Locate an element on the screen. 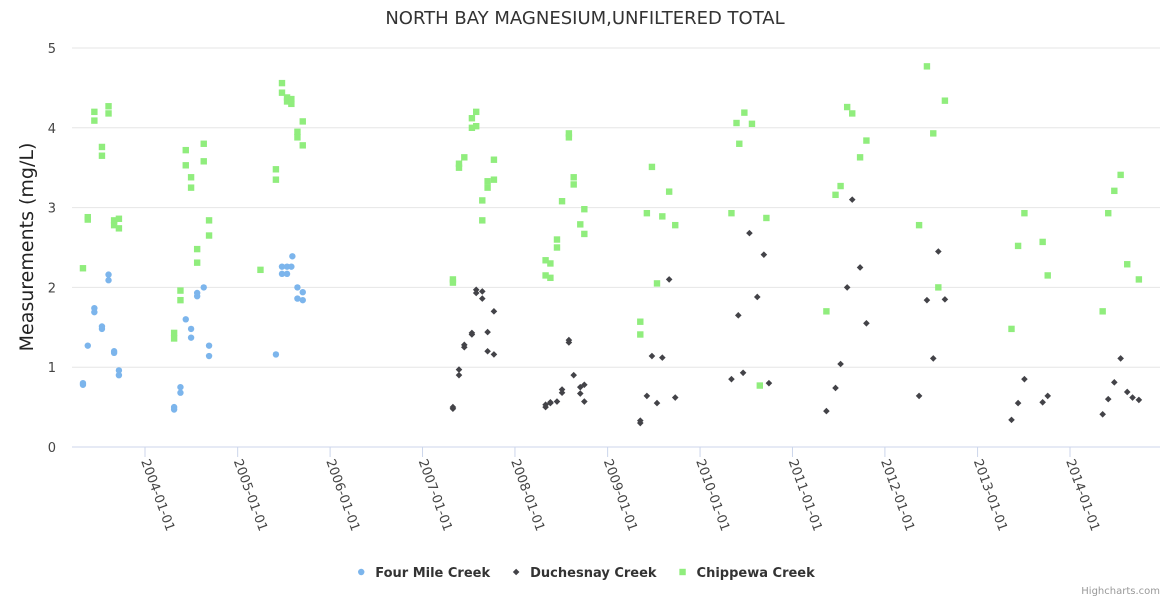 The width and height of the screenshot is (1170, 600). legend-item: Four Mile Creek is located at coordinates (424, 573).